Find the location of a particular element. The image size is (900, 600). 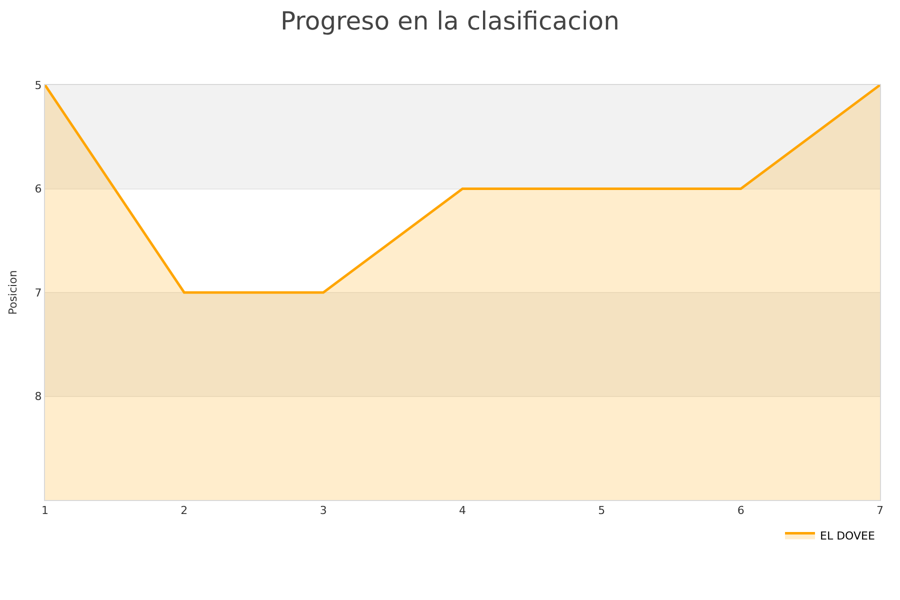

x-tick-label: 6 is located at coordinates (740, 511).